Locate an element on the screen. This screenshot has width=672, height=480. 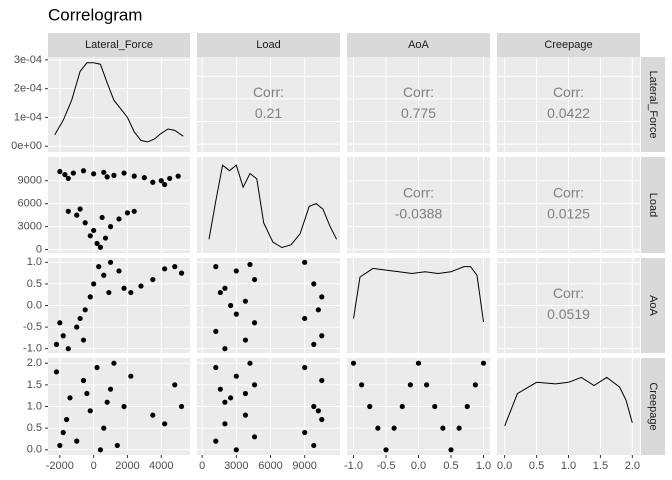
x-tick-label: 0 is located at coordinates (202, 466).